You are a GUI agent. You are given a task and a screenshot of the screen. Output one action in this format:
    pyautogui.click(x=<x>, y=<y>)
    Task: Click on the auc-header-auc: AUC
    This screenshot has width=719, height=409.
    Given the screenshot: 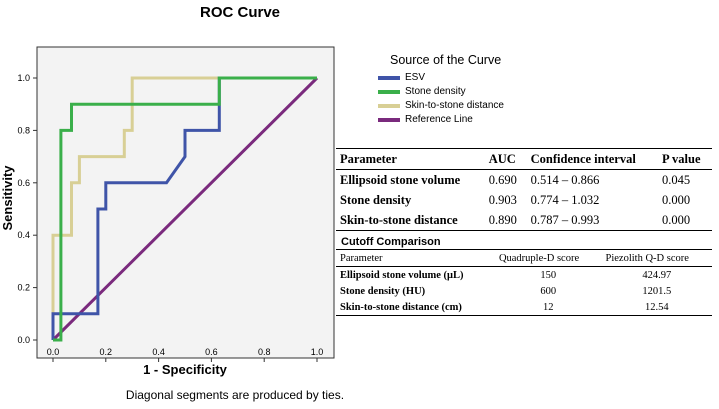 What is the action you would take?
    pyautogui.click(x=502, y=158)
    